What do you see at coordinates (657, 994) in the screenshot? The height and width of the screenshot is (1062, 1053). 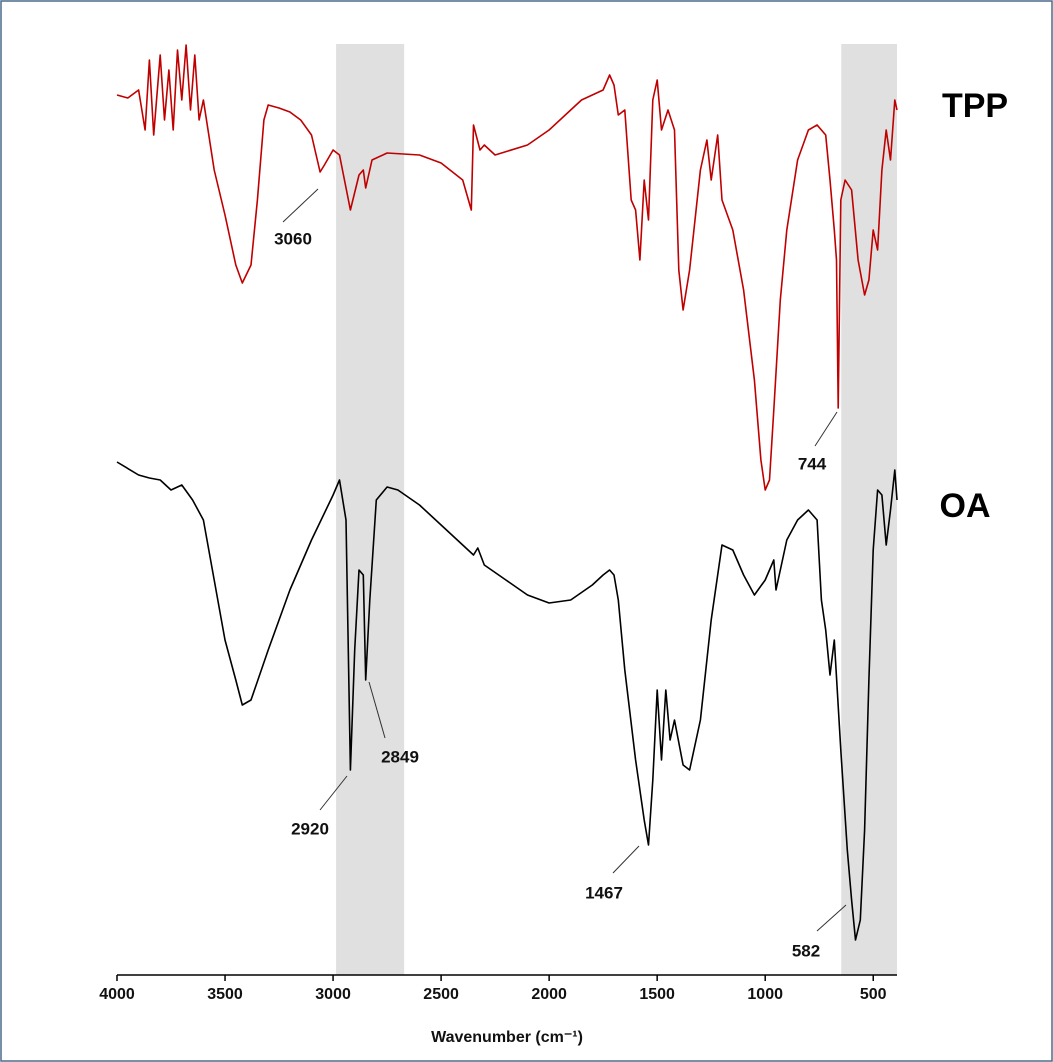 I see `x-tick-label: 1500` at bounding box center [657, 994].